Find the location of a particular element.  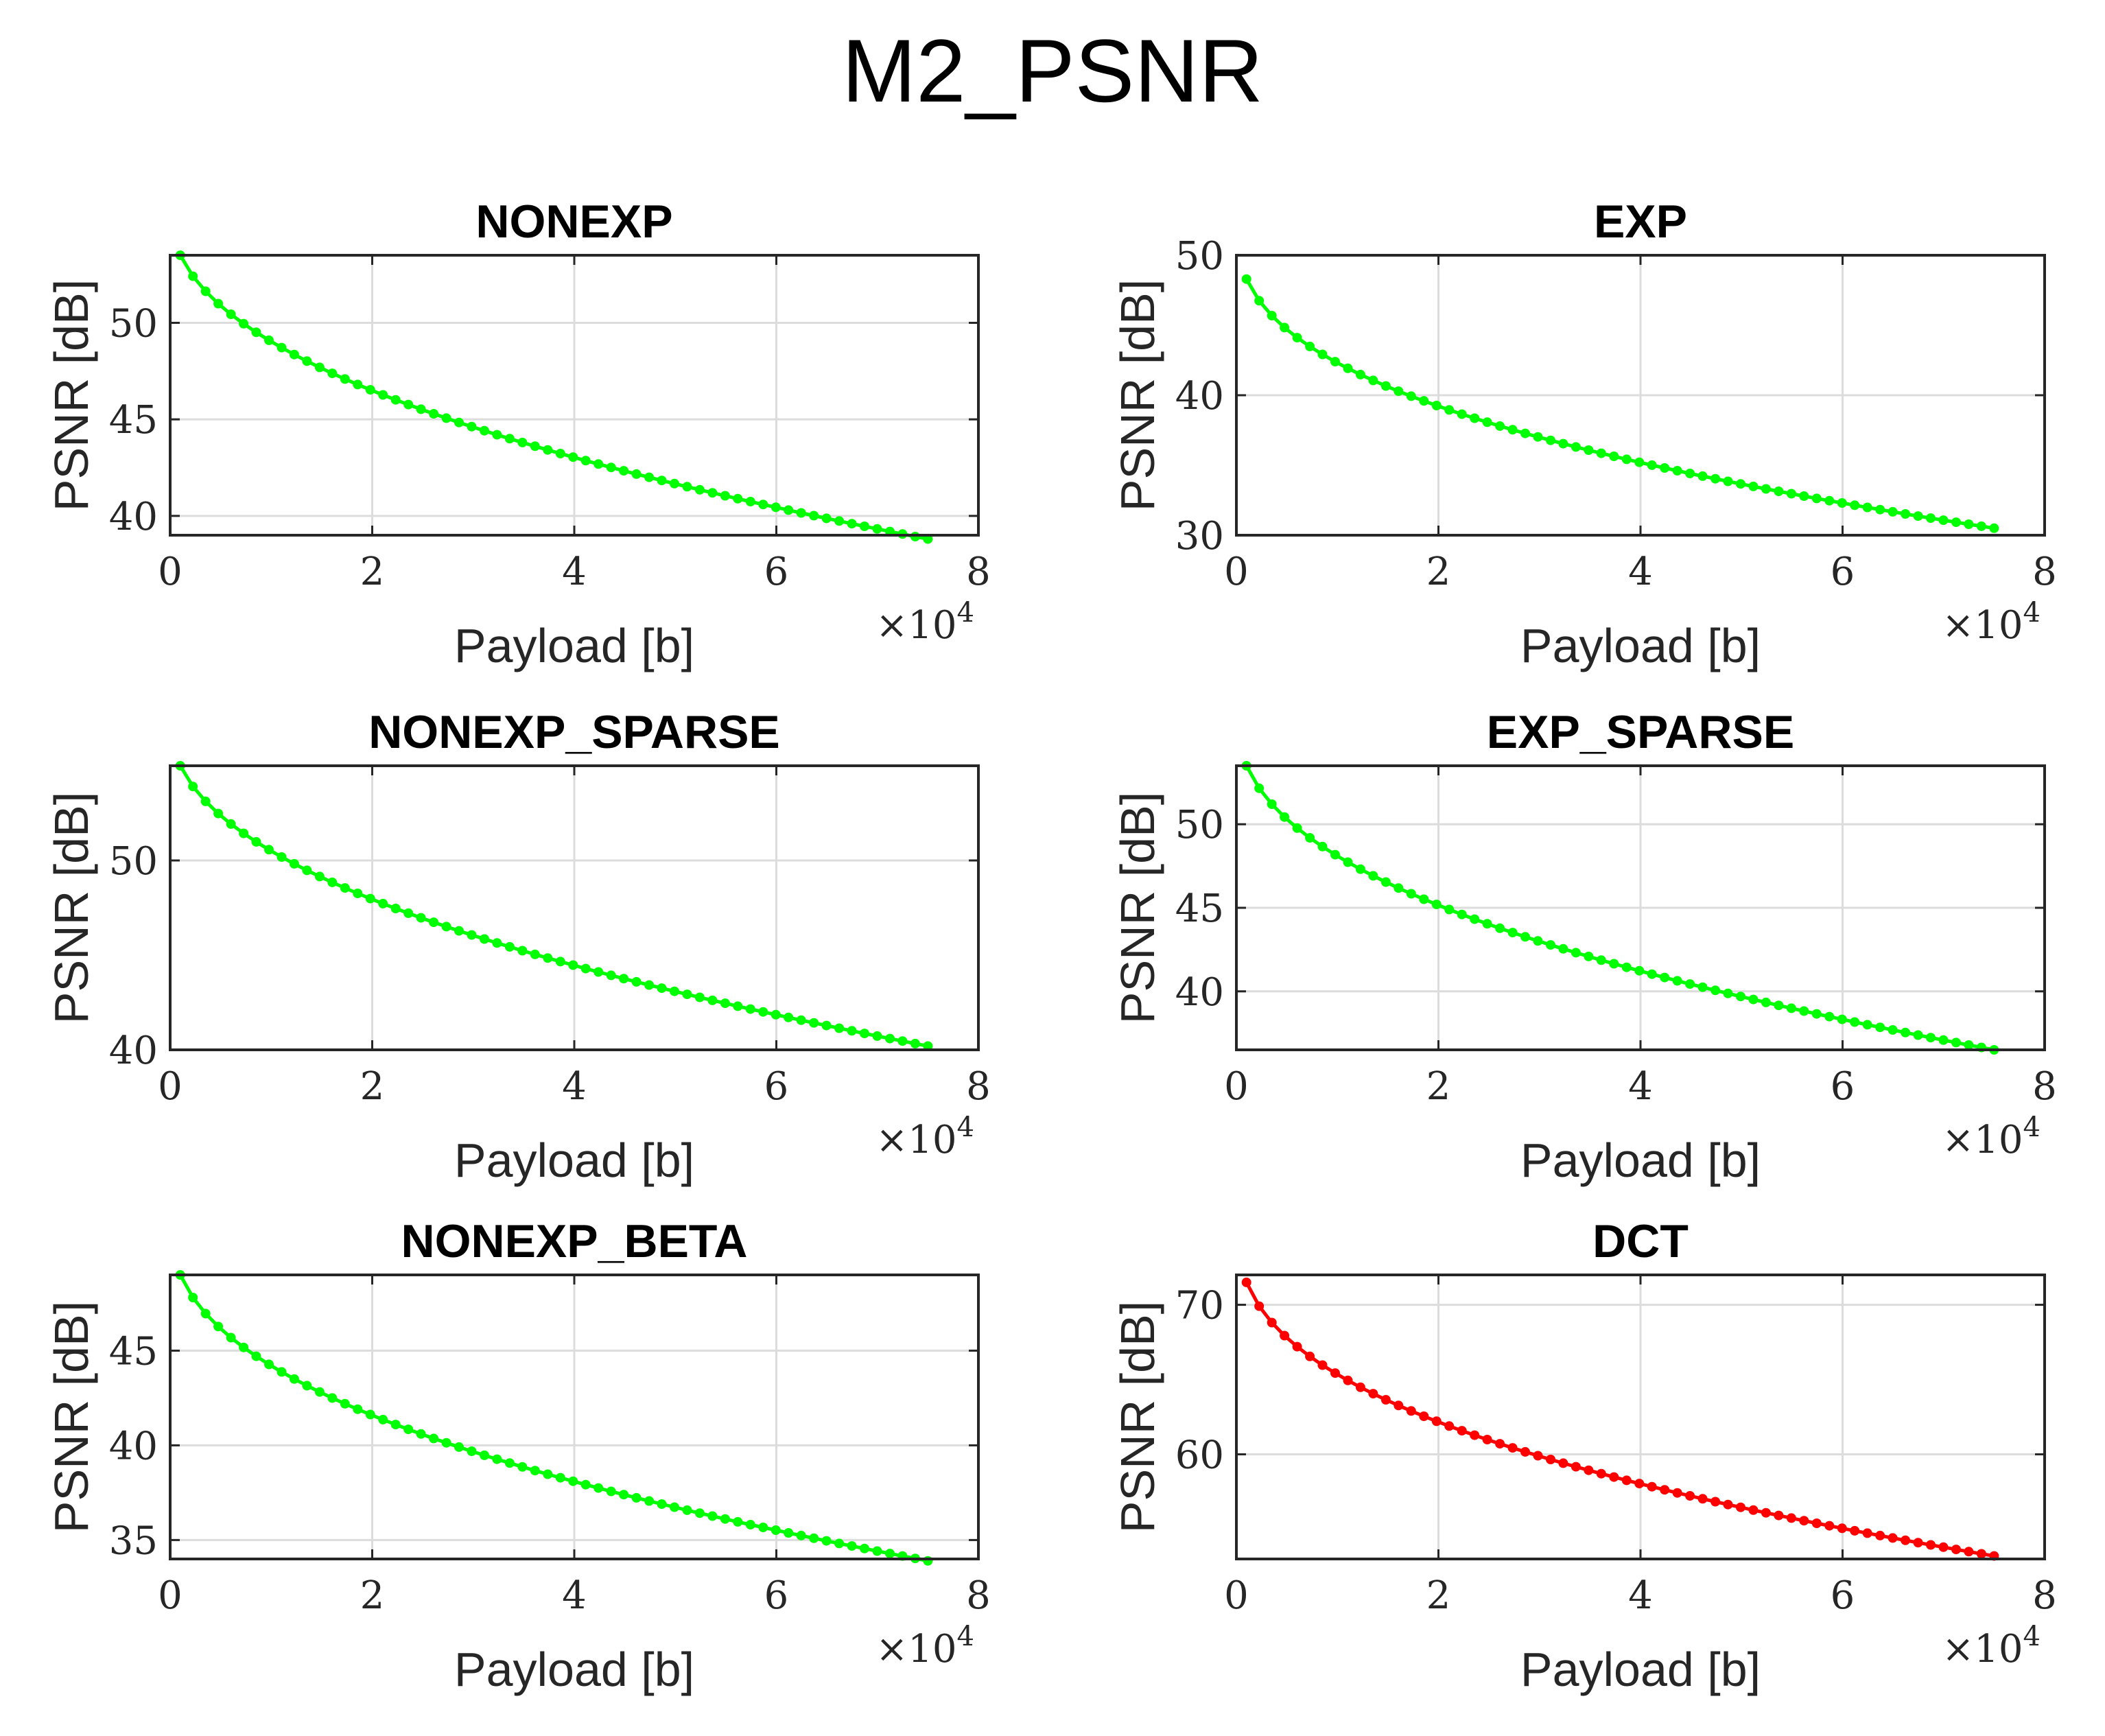

x-exponent-label: ×10⁴ is located at coordinates (1991, 623).